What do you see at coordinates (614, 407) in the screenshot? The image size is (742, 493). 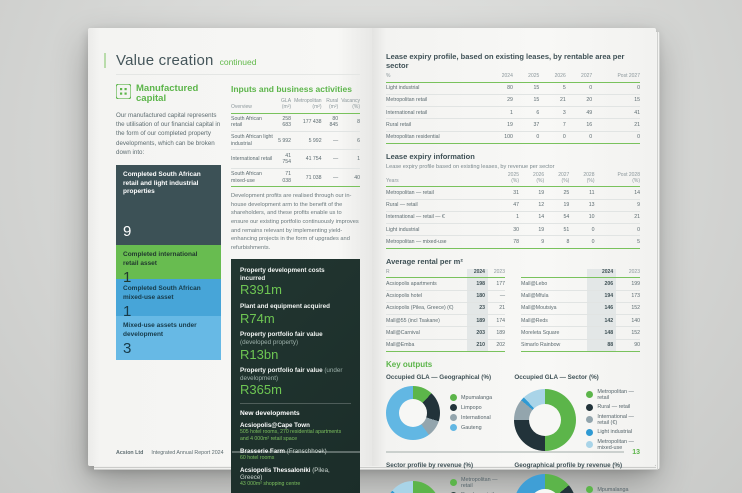 I see `legend-label: Rural — retail` at bounding box center [614, 407].